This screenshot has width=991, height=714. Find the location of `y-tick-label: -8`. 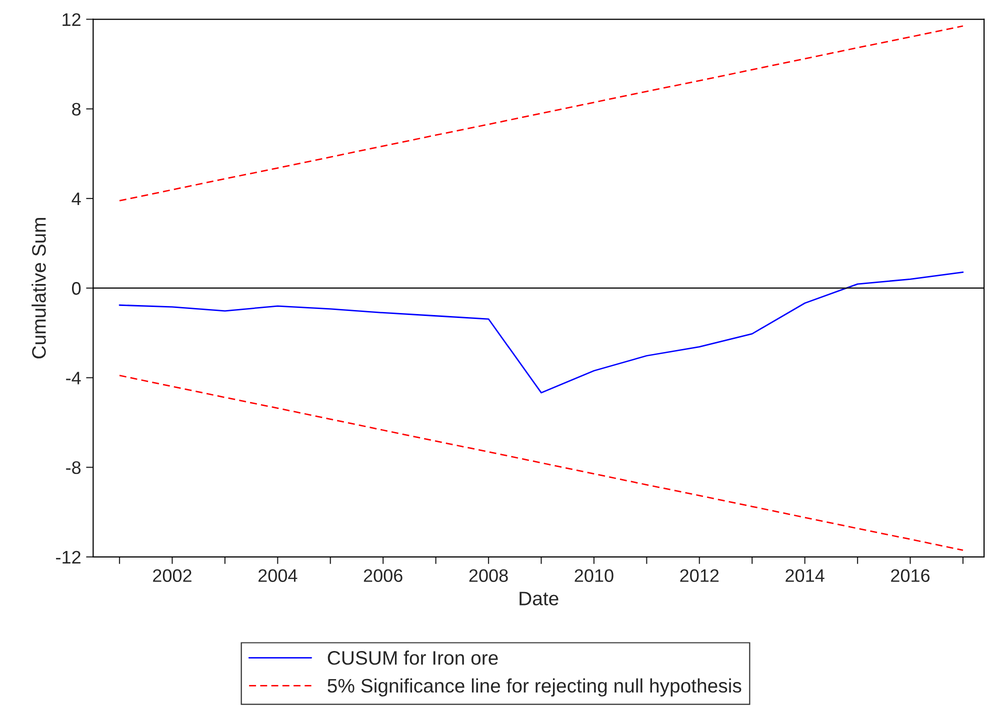

y-tick-label: -8 is located at coordinates (73, 467).